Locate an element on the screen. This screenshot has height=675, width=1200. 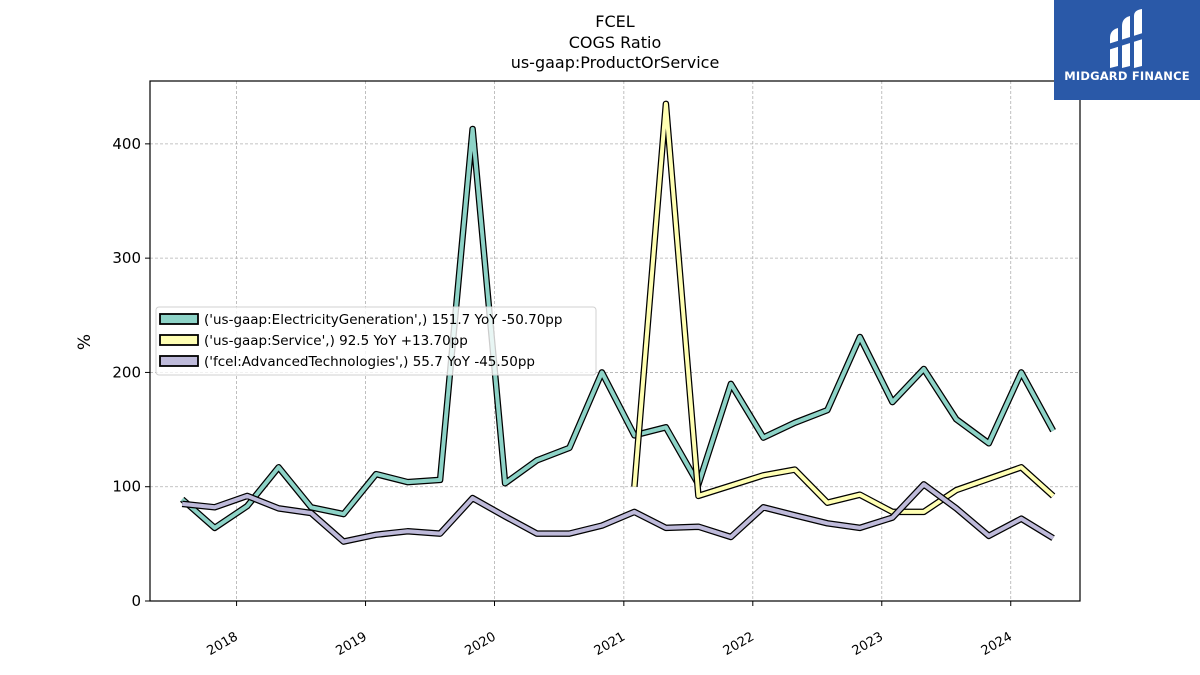
x-tick-label: 2023 is located at coordinates (868, 644).